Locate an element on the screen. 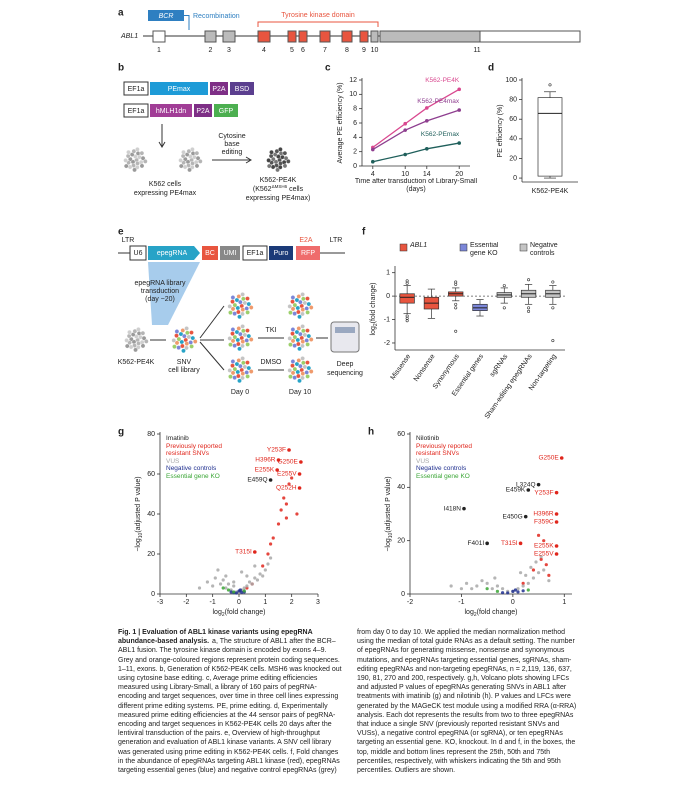  construct-1: EF1a PEmax P2A BSD is located at coordinates (188, 88).